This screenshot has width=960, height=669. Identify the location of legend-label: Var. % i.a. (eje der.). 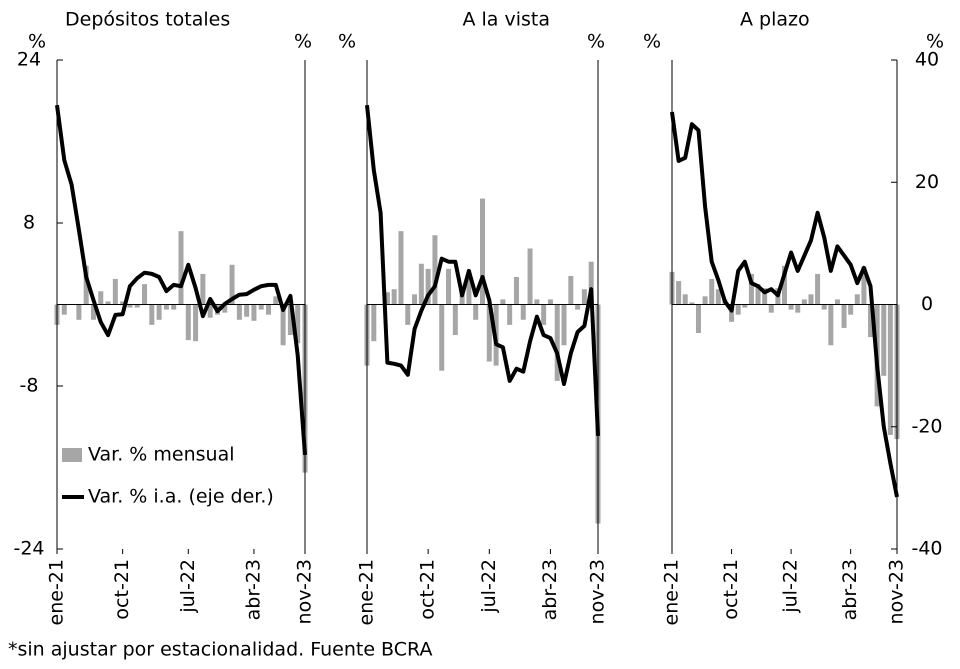
(181, 497).